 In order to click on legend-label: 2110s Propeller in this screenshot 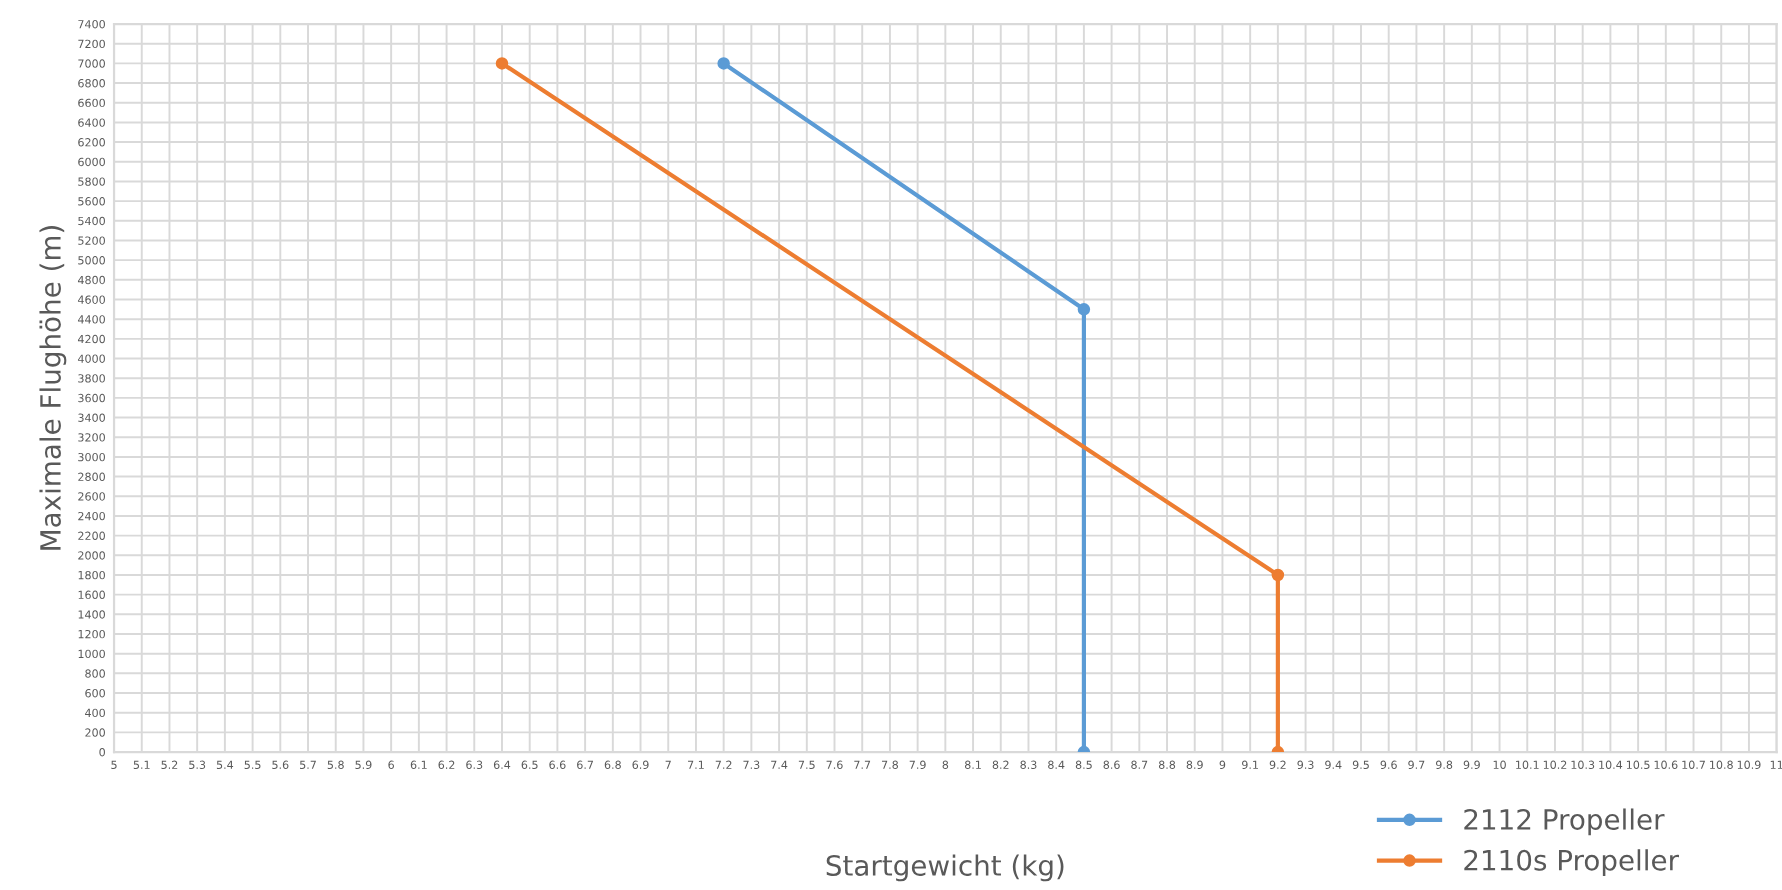, I will do `click(1572, 863)`.